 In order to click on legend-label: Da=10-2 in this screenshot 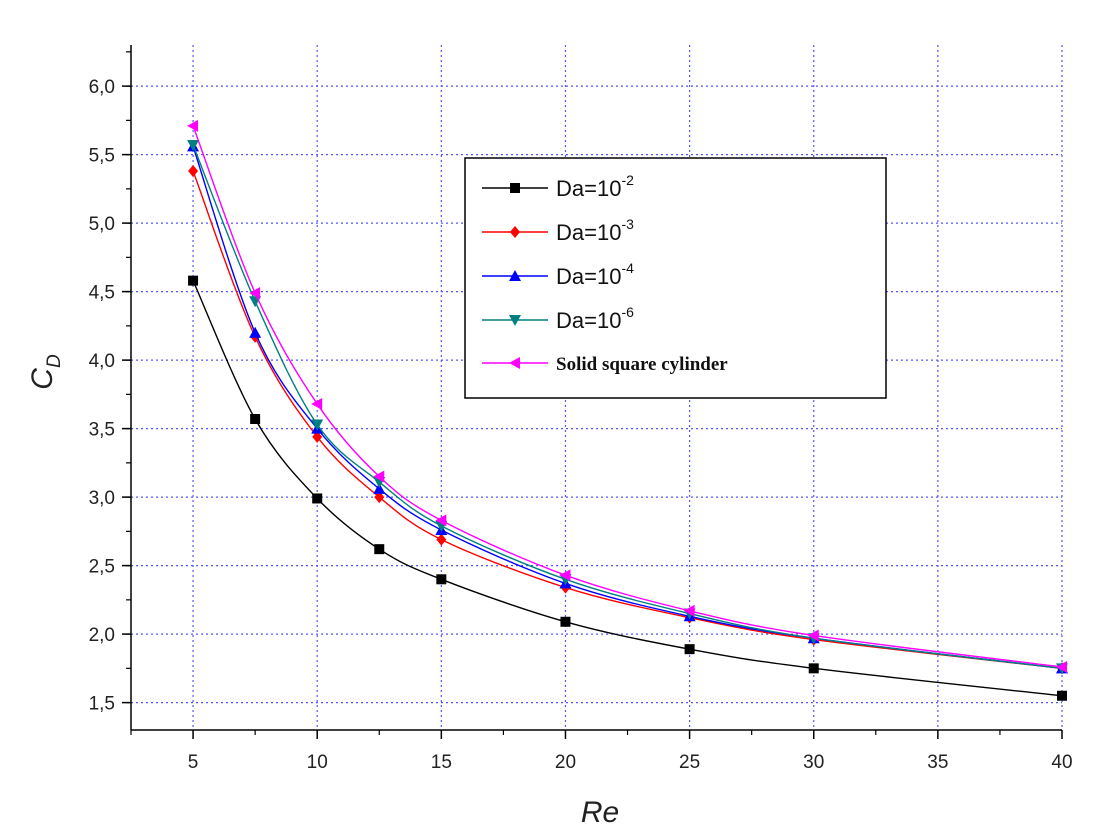, I will do `click(595, 186)`.